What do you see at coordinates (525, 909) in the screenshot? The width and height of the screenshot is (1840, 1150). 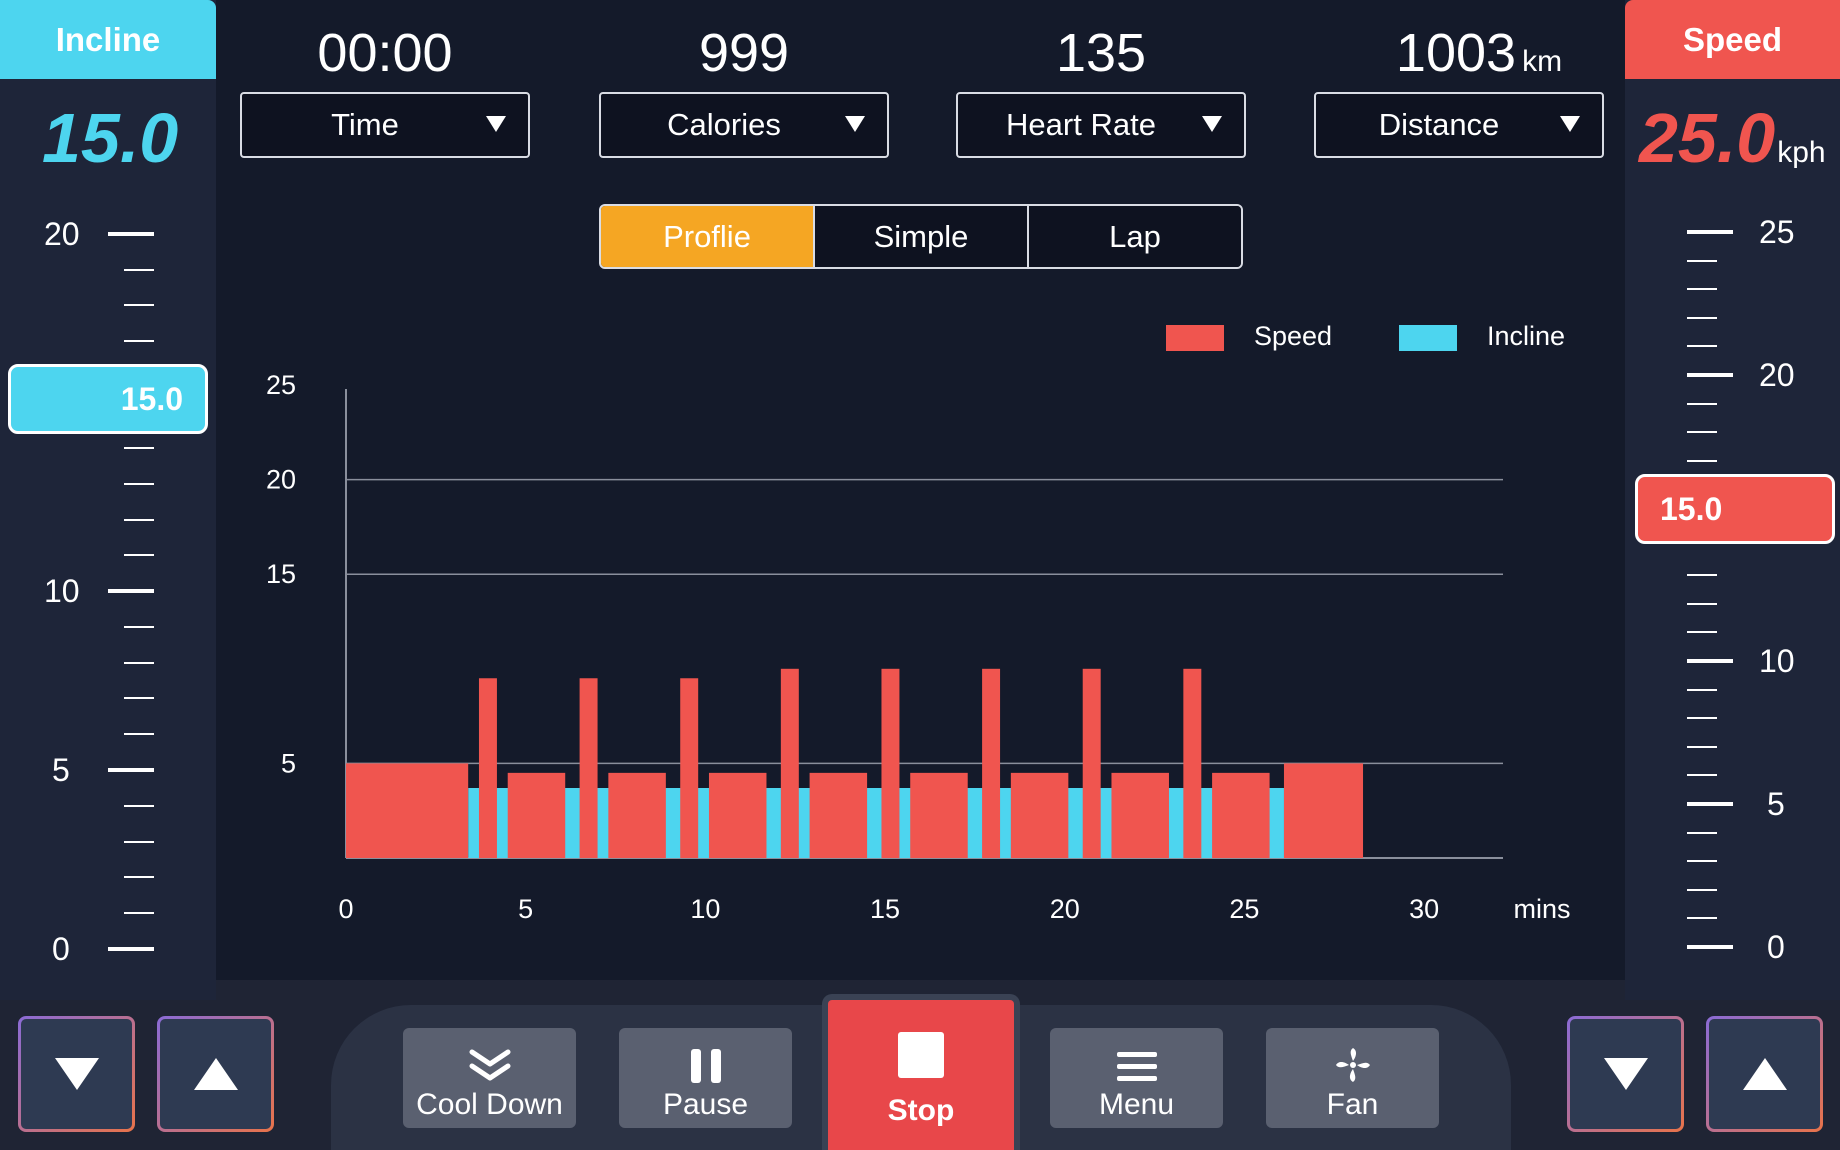 I see `x-tick-label: 5` at bounding box center [525, 909].